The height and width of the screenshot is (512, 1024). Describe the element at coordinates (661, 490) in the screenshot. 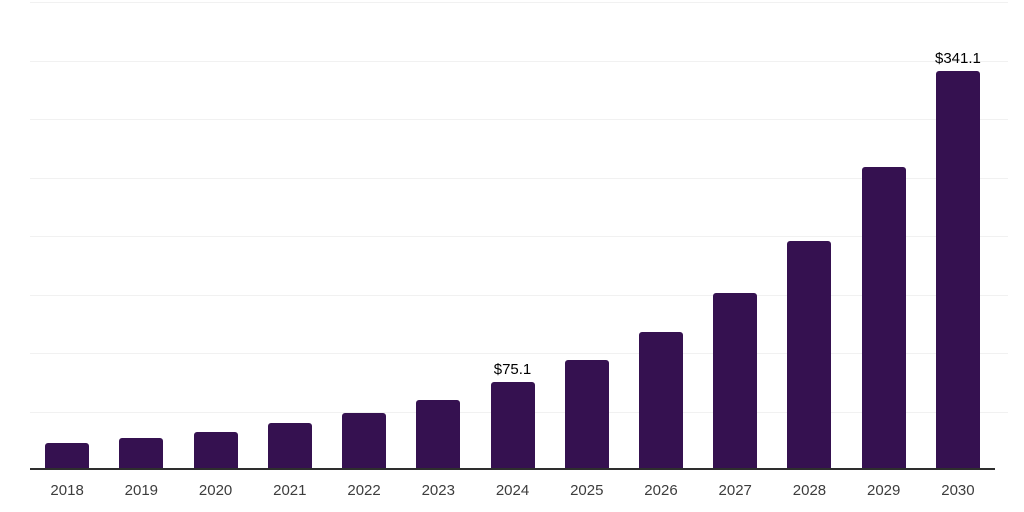

I see `x-tick-label-2026: 2026` at that location.